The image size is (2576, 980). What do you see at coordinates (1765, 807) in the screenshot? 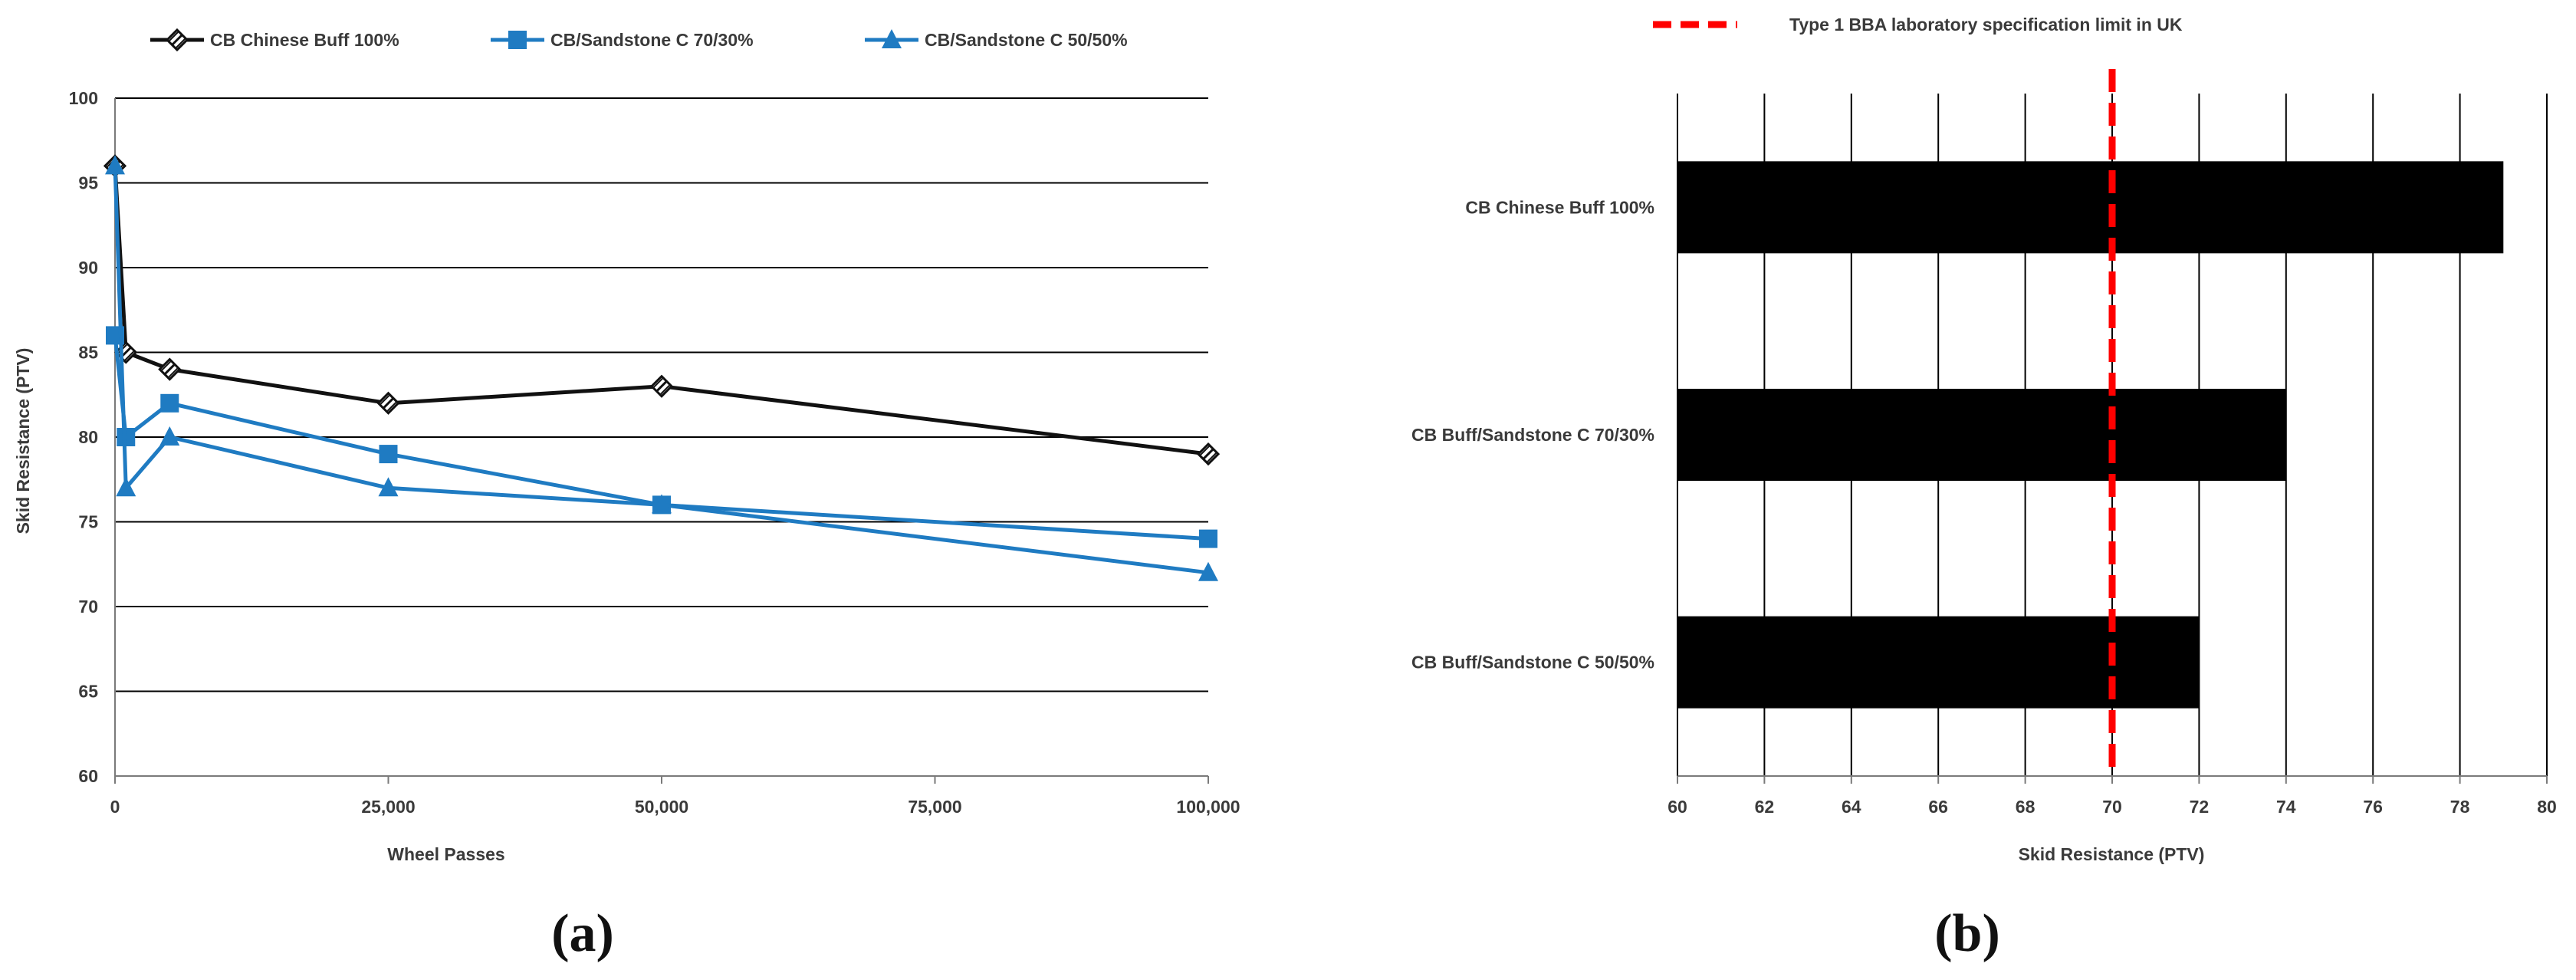
I see `x-tick-label: 62` at bounding box center [1765, 807].